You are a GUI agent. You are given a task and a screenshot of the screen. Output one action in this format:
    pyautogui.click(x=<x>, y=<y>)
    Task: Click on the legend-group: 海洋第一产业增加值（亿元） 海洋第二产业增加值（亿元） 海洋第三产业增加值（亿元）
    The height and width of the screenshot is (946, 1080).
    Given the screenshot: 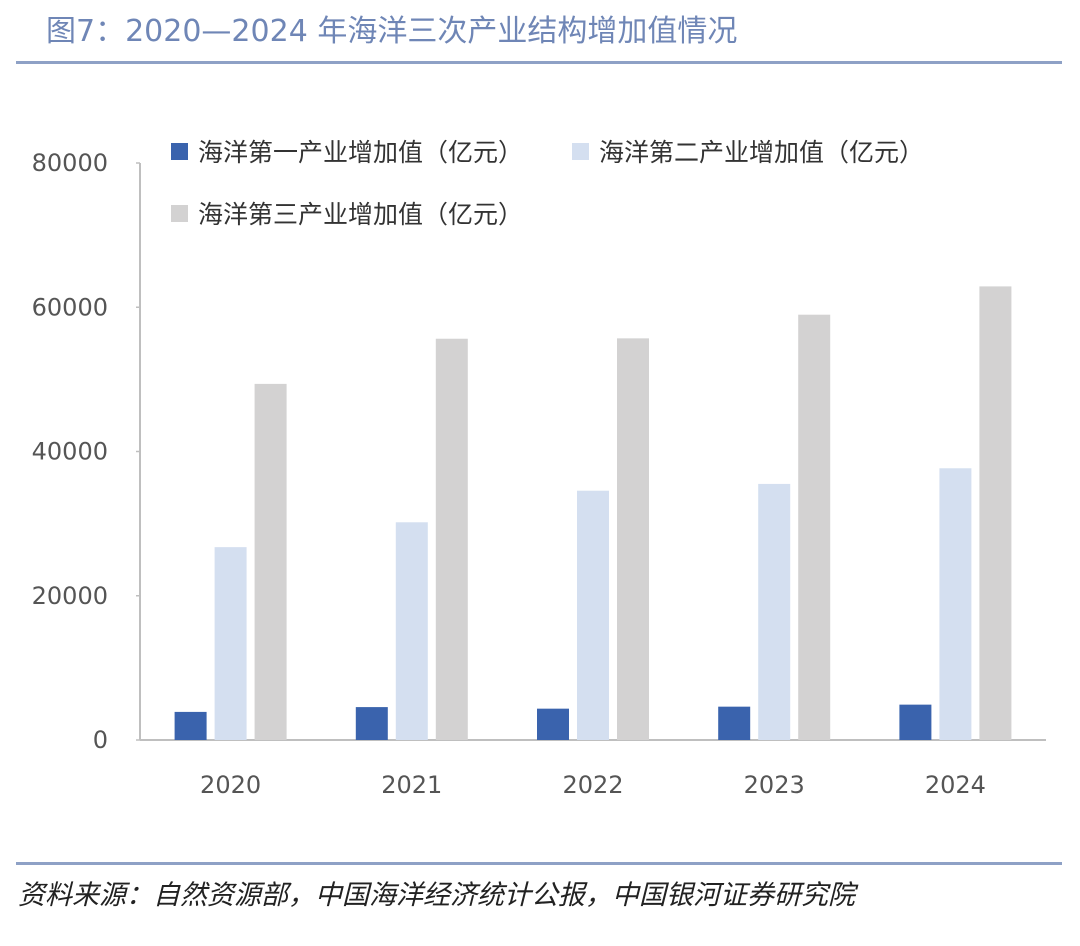 What is the action you would take?
    pyautogui.click(x=547, y=183)
    